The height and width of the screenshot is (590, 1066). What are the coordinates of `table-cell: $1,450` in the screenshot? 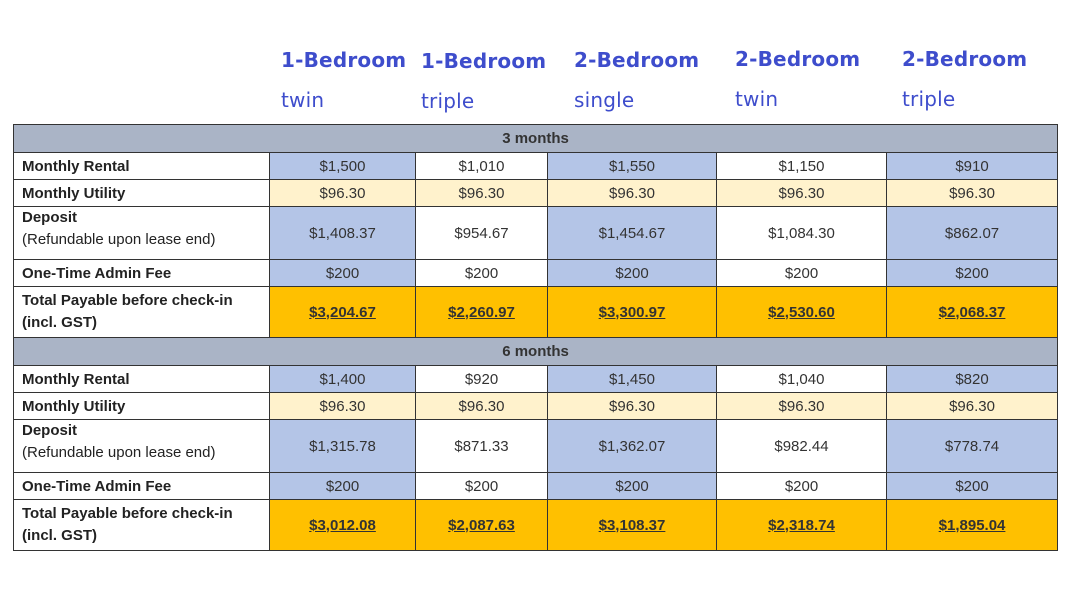 It's located at (632, 379).